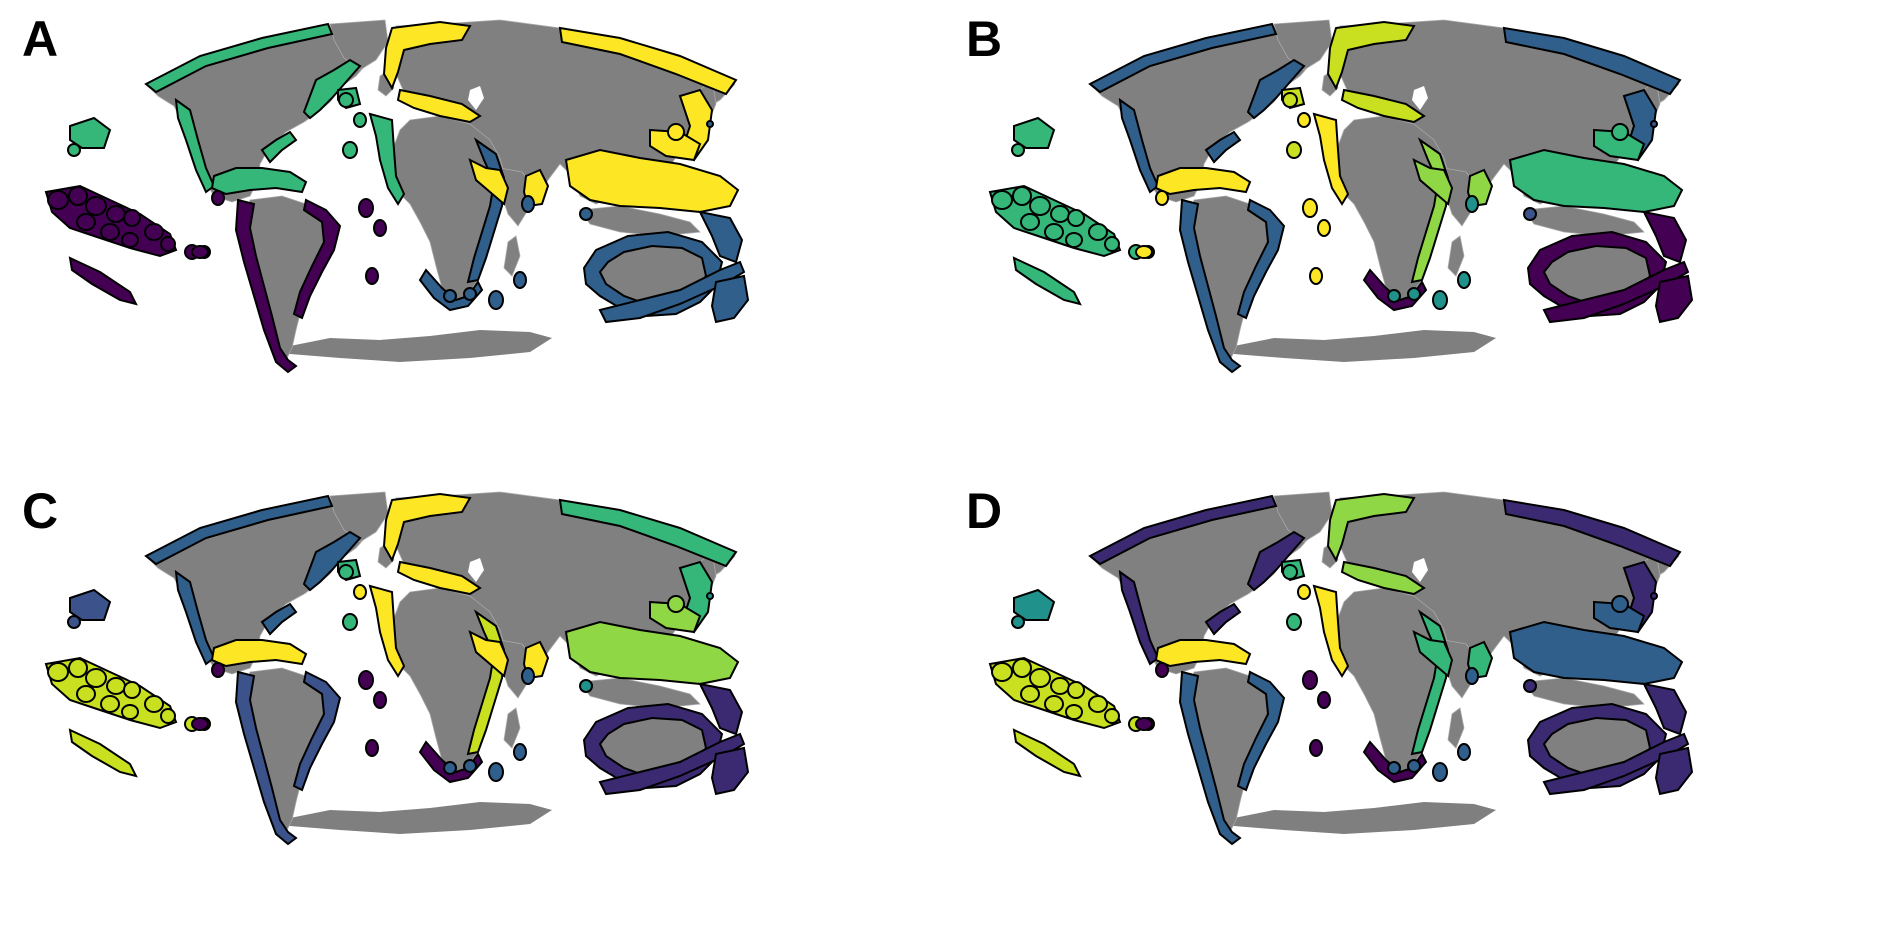  What do you see at coordinates (1331, 159) in the screenshot?
I see `region-west-africa` at bounding box center [1331, 159].